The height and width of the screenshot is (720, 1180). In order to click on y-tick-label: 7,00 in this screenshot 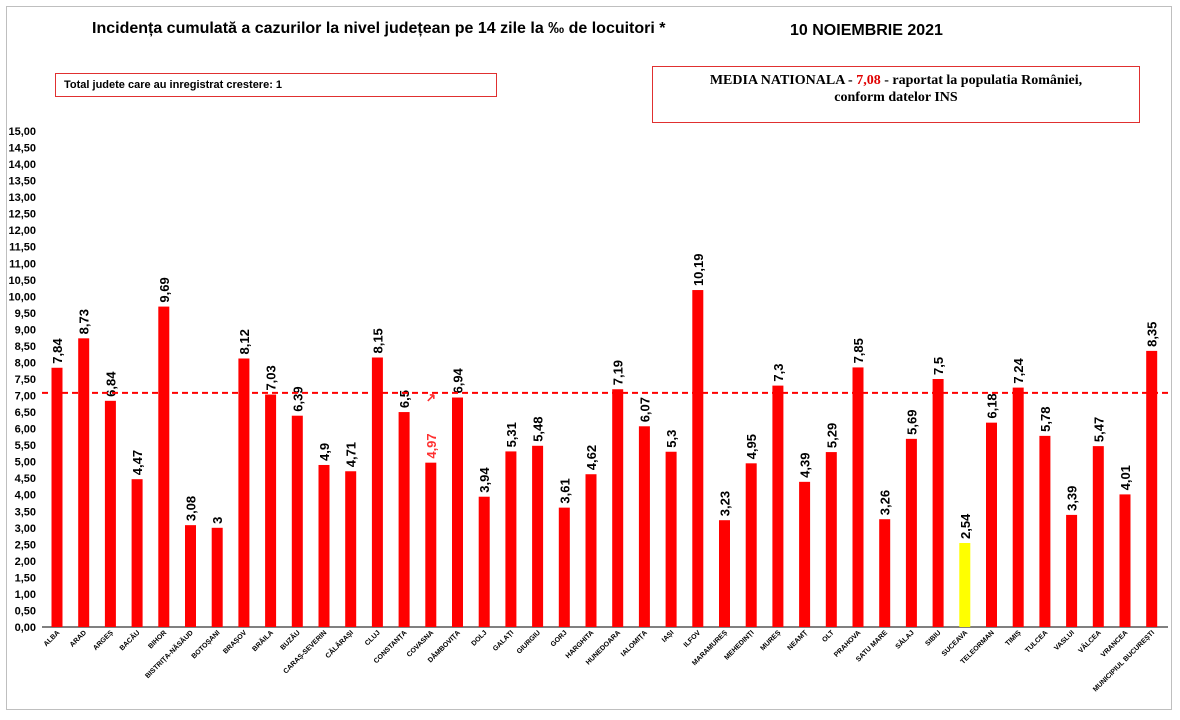, I will do `click(25, 397)`.